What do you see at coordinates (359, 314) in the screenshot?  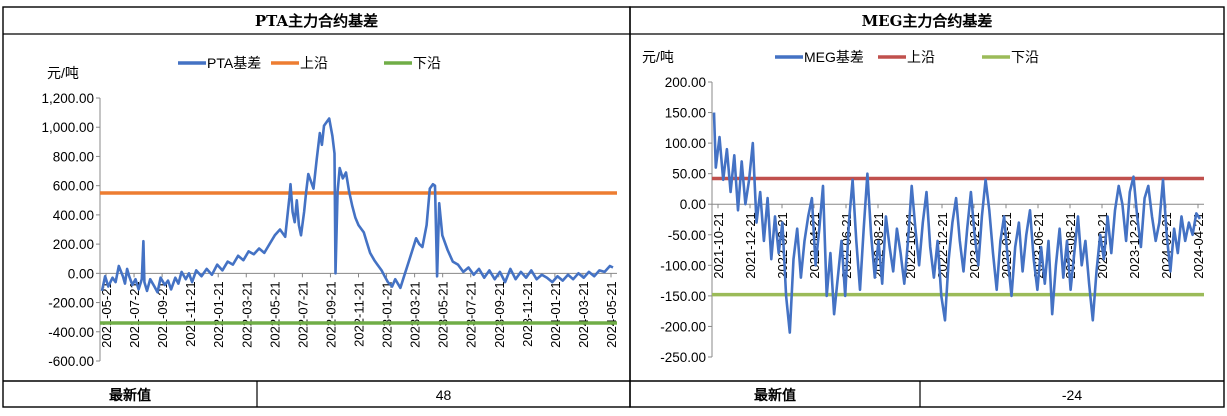 I see `x-tick-label: 2022-11-21` at bounding box center [359, 314].